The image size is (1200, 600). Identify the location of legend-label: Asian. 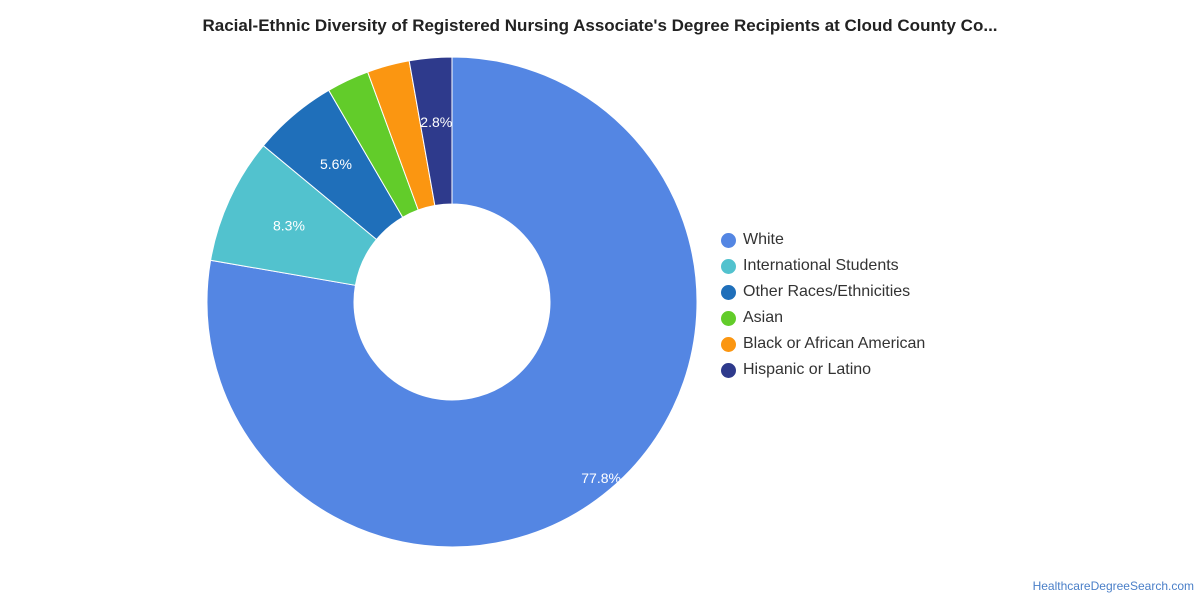
(763, 317).